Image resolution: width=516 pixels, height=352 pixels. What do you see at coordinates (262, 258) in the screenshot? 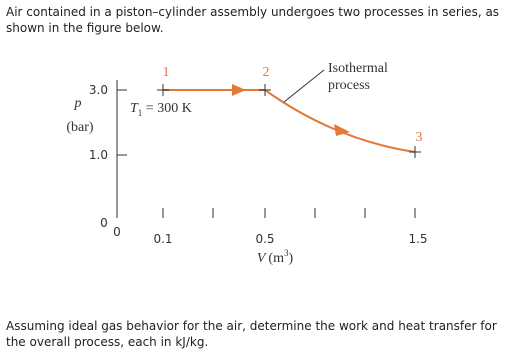
I see `x-axis-symbol: V` at bounding box center [262, 258].